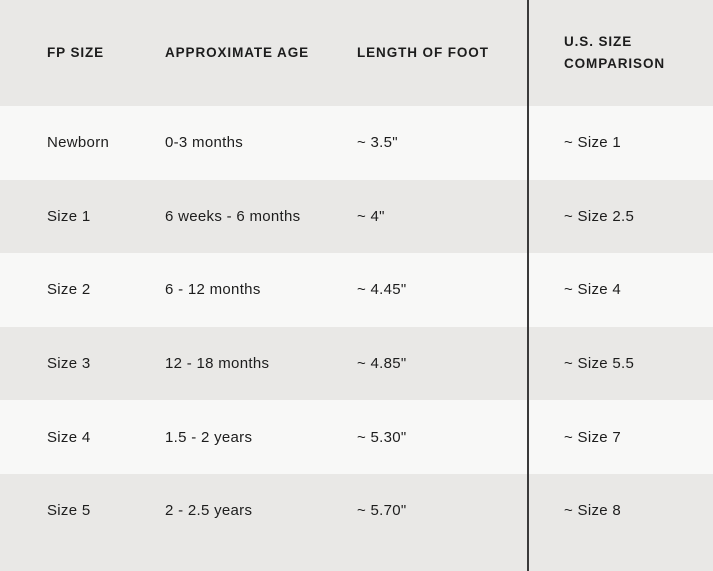 This screenshot has height=571, width=713. What do you see at coordinates (382, 364) in the screenshot?
I see `cell-length-of-foot: ~ 4.85"` at bounding box center [382, 364].